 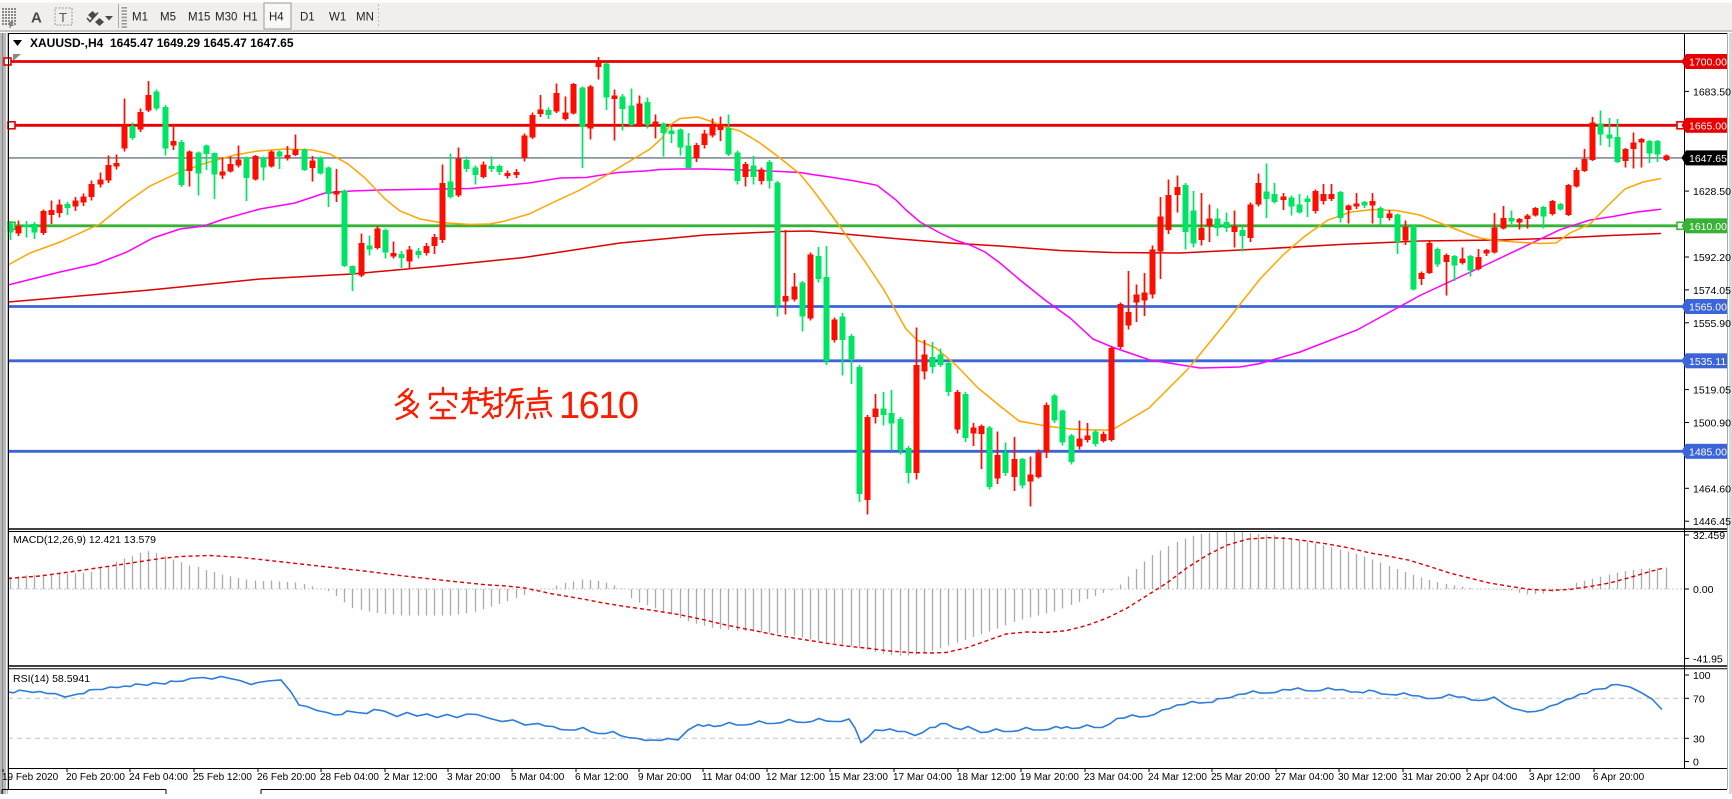 I want to click on svg-text: 1500.90, so click(x=1712, y=424).